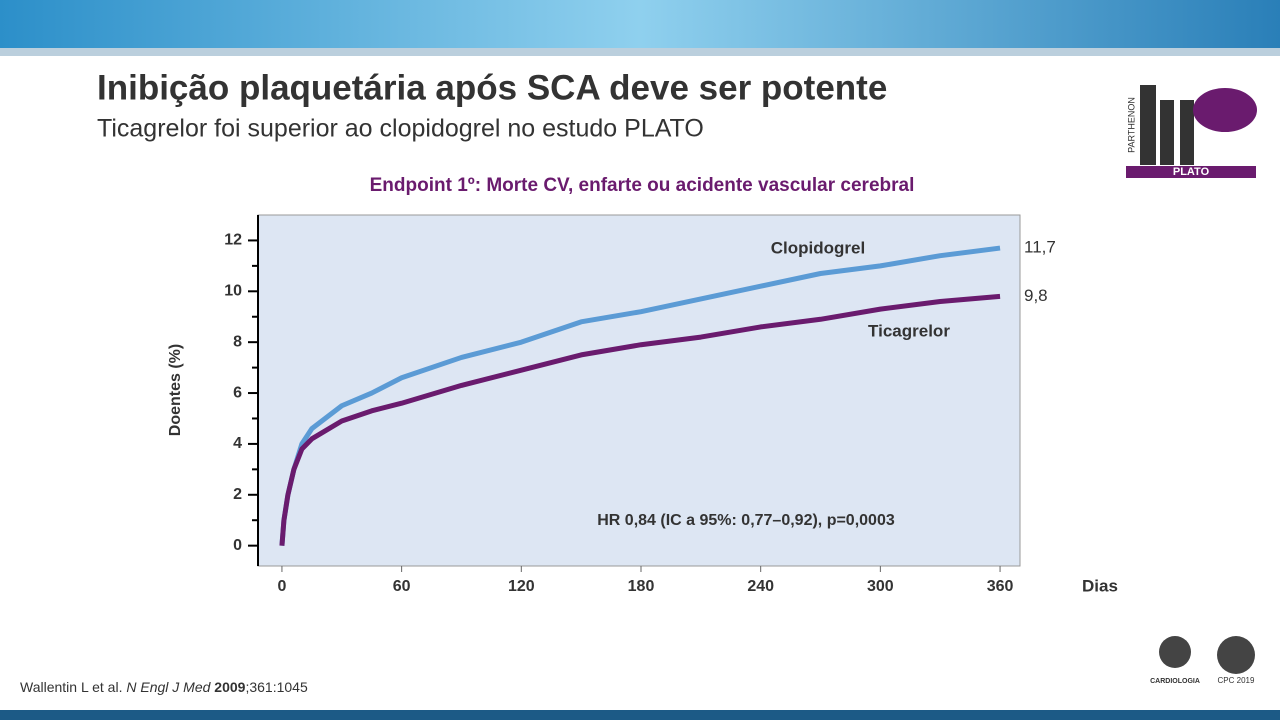  What do you see at coordinates (233, 291) in the screenshot?
I see `y-tick-label: 10` at bounding box center [233, 291].